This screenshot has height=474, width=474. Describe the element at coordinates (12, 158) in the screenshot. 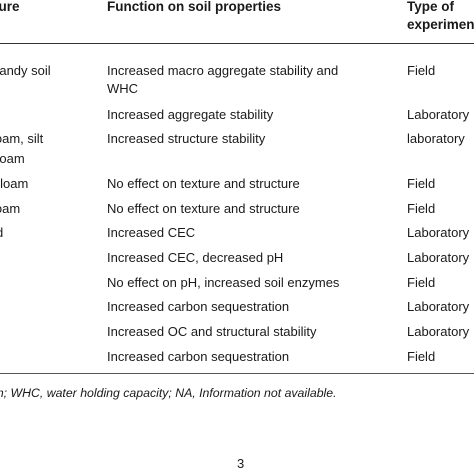

I see `row-3-col1-continued: l loam` at that location.